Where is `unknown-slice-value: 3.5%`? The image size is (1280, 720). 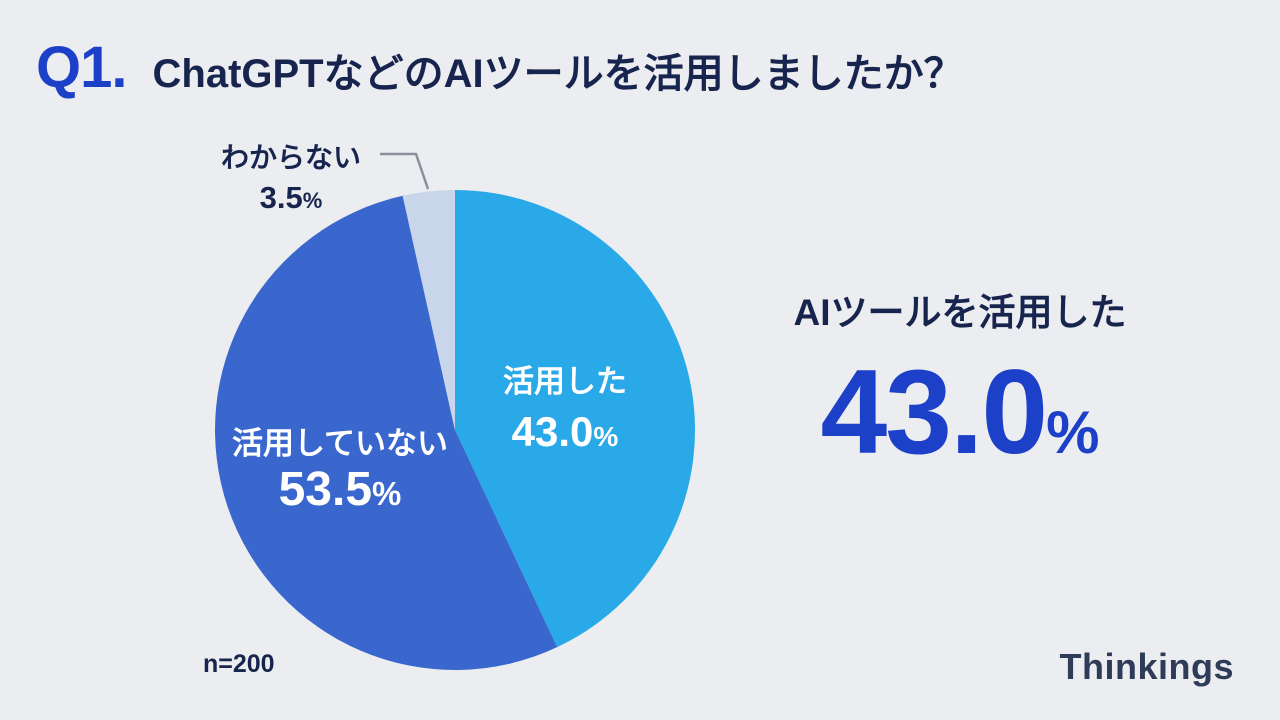
unknown-slice-value: 3.5% is located at coordinates (291, 197).